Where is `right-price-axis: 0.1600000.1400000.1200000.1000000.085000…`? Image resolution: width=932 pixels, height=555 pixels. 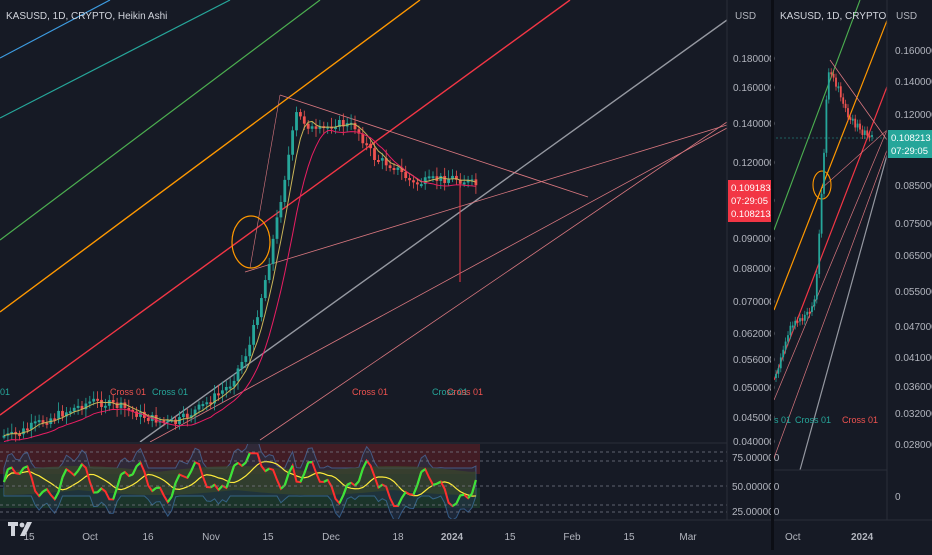 right-price-axis: 0.1600000.1400000.1200000.1000000.085000… is located at coordinates (913, 248).